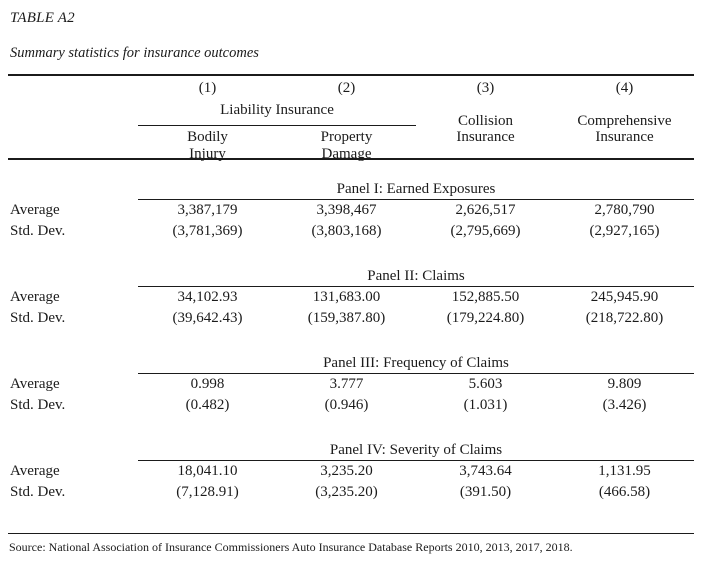  What do you see at coordinates (346, 471) in the screenshot?
I see `cell-value: 3,235.20` at bounding box center [346, 471].